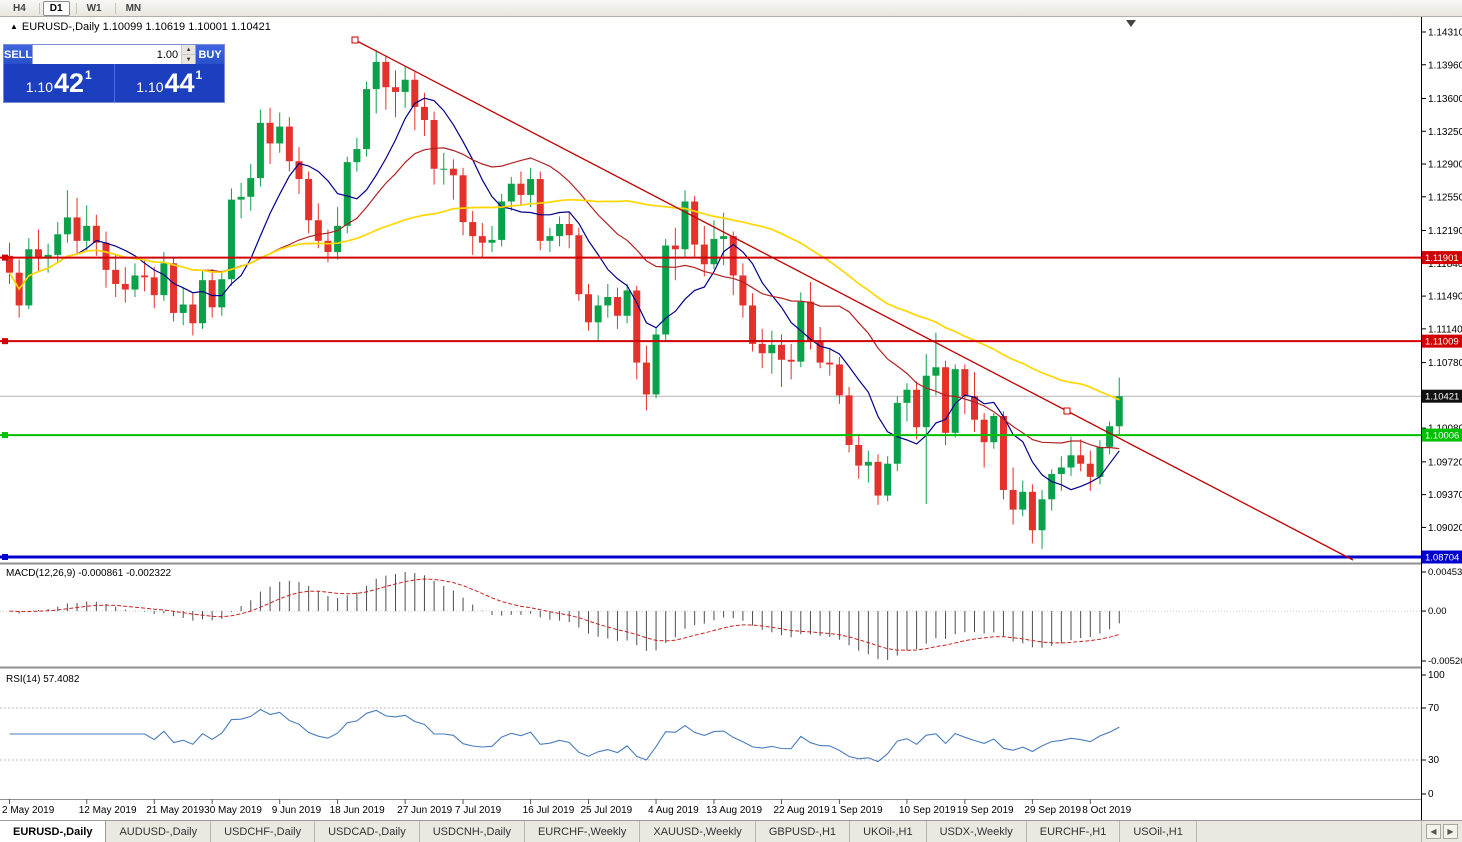 This screenshot has width=1462, height=842. I want to click on tab-scroll-right-icon: ▶, so click(1450, 831).